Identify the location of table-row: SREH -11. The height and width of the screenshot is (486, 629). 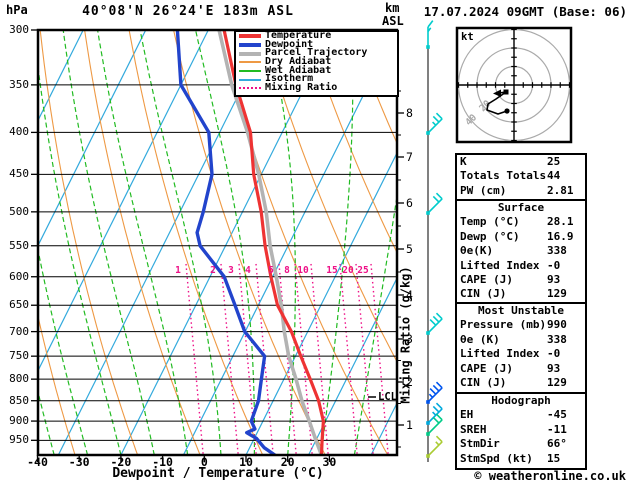
(521, 430).